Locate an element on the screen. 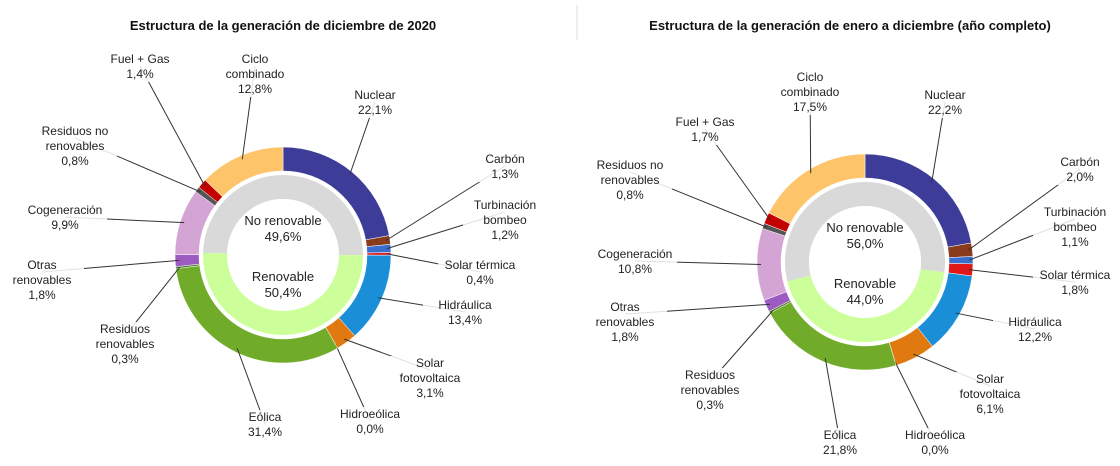  segment-label: Fuel + Gas 1,7% is located at coordinates (705, 130).